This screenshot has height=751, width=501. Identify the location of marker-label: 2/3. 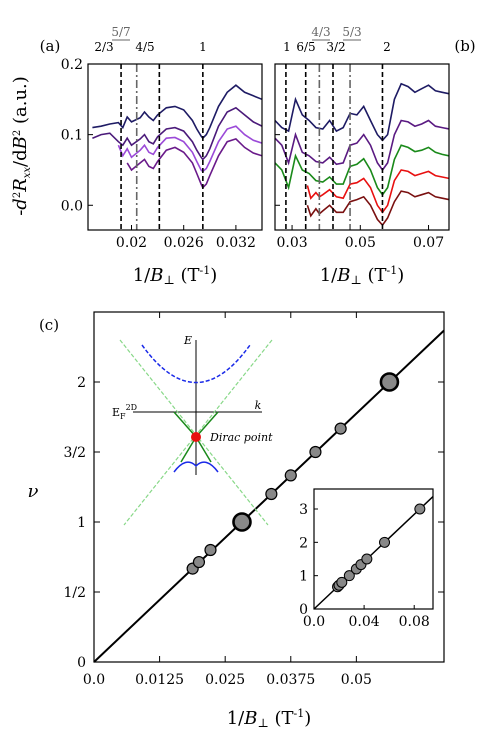
(103, 47).